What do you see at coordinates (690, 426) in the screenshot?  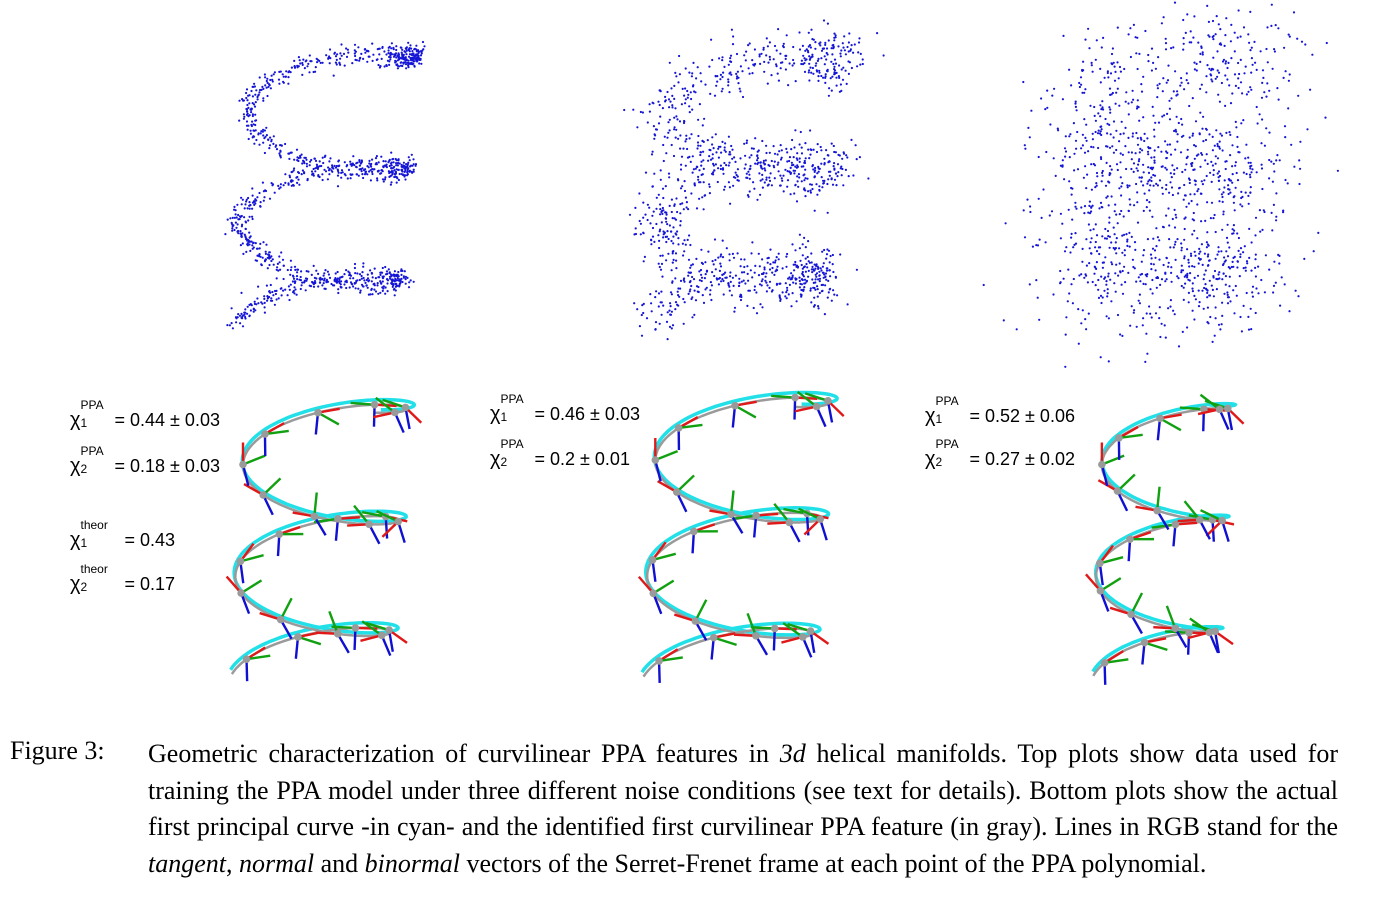 I see `normal-vector` at bounding box center [690, 426].